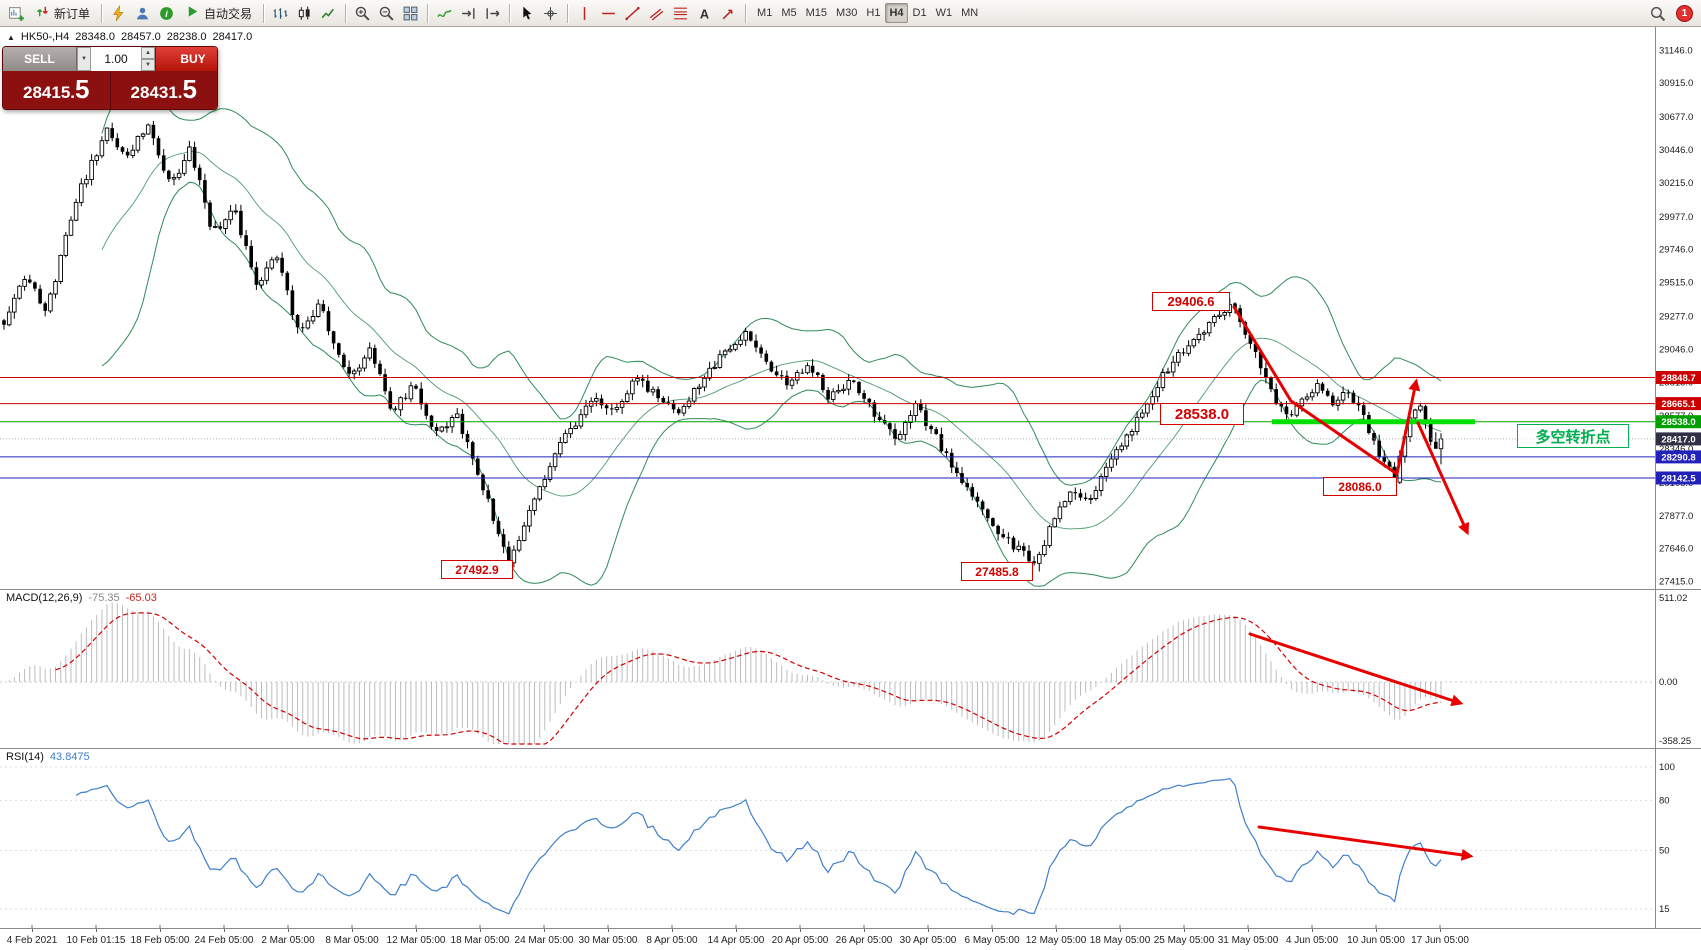  I want to click on market-info-icon: i, so click(166, 13).